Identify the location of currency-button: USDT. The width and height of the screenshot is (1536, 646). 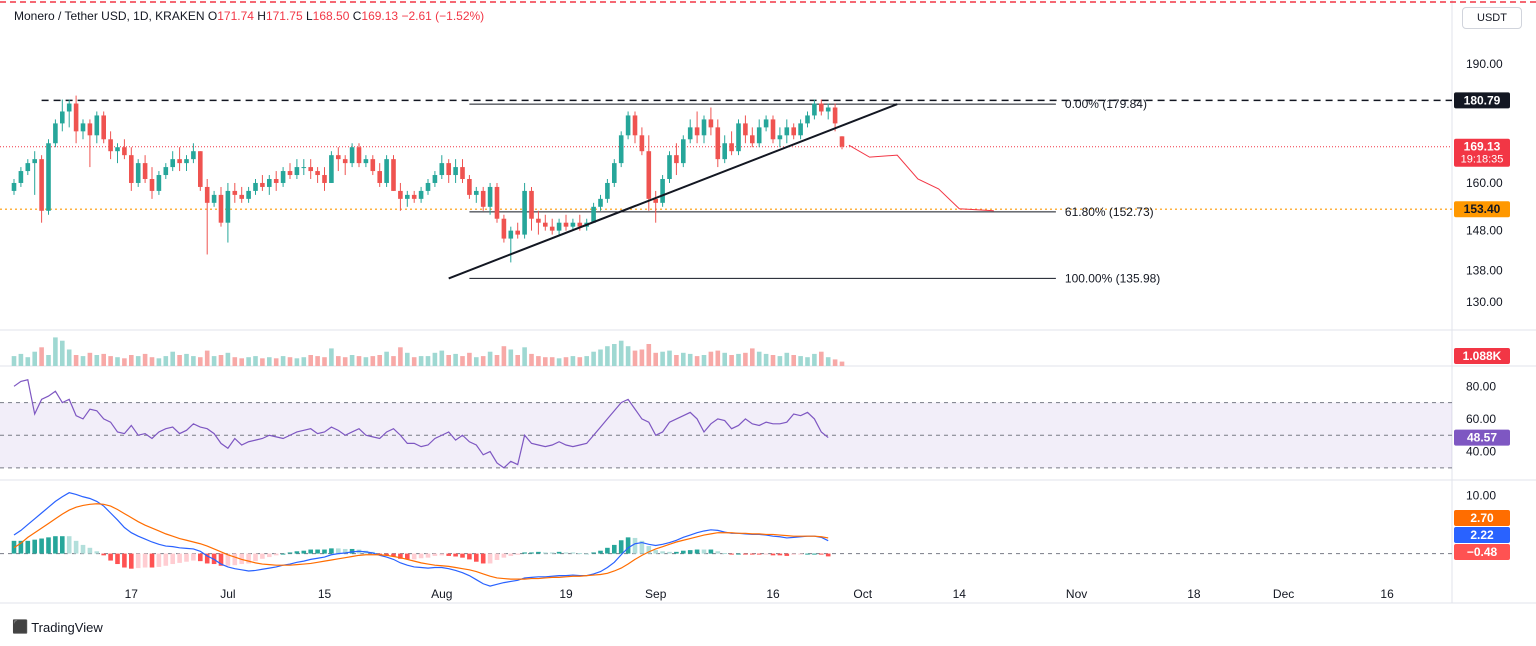
(1492, 18).